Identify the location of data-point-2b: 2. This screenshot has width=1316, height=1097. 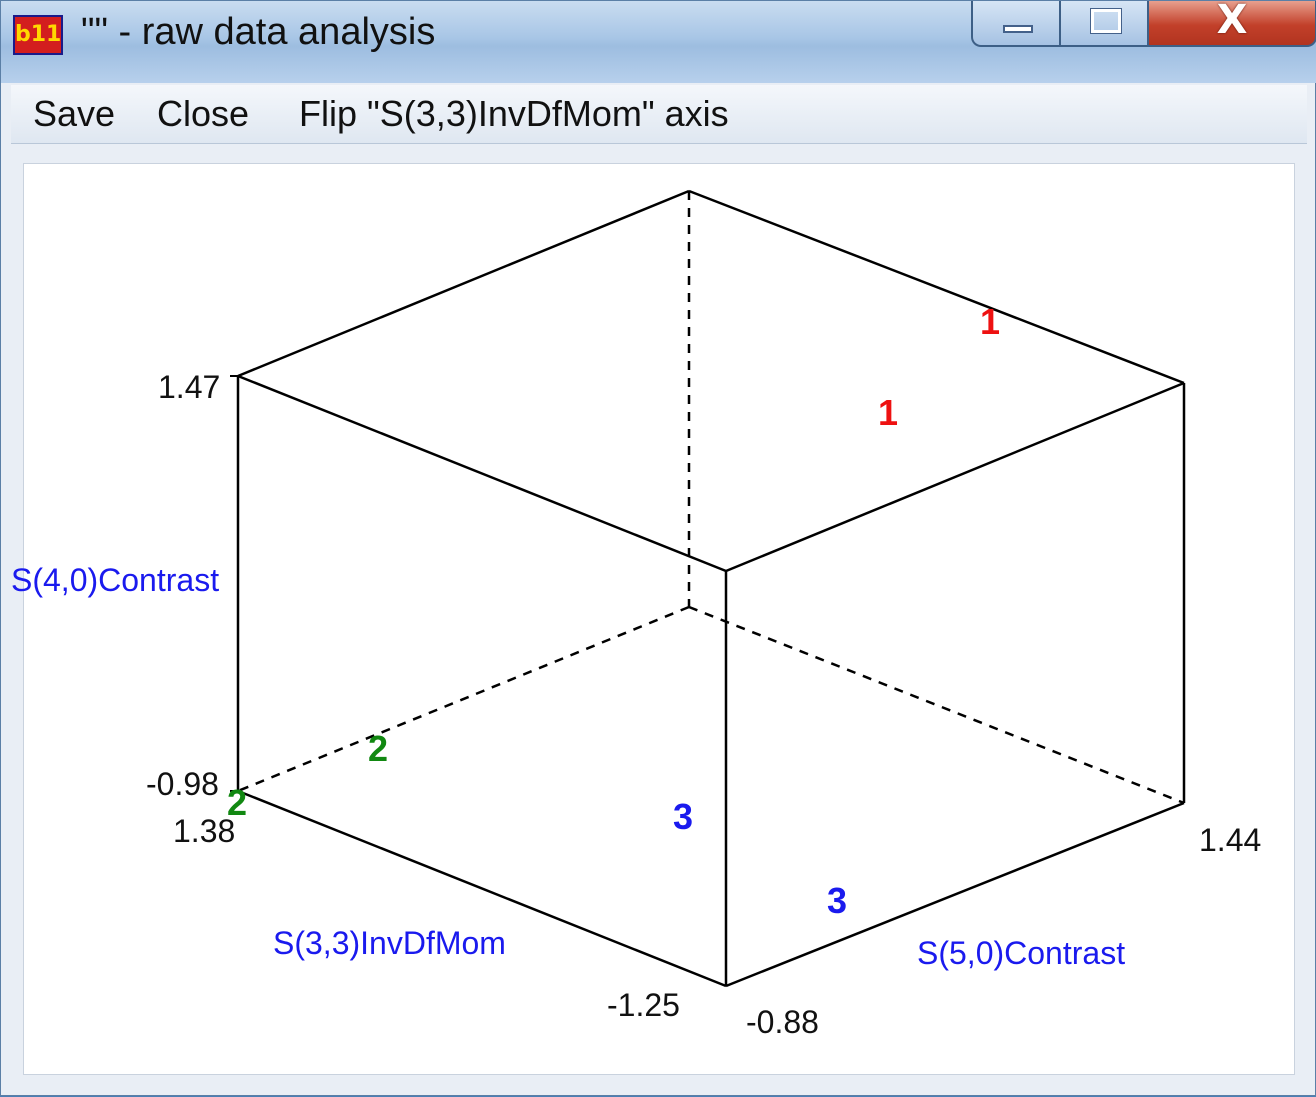
(237, 802).